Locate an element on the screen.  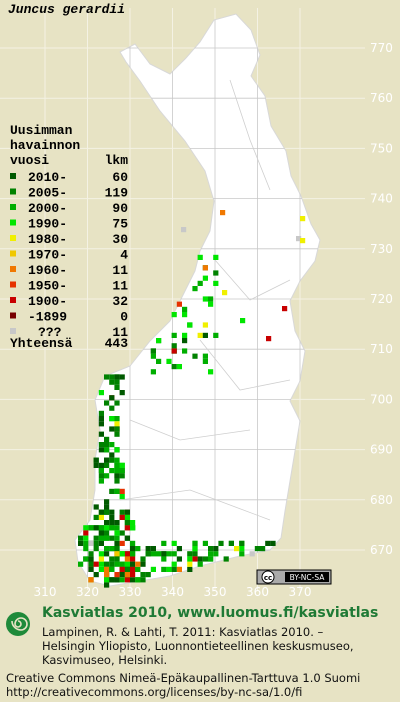
badge-terms: BY-NC-SA is located at coordinates (308, 577).